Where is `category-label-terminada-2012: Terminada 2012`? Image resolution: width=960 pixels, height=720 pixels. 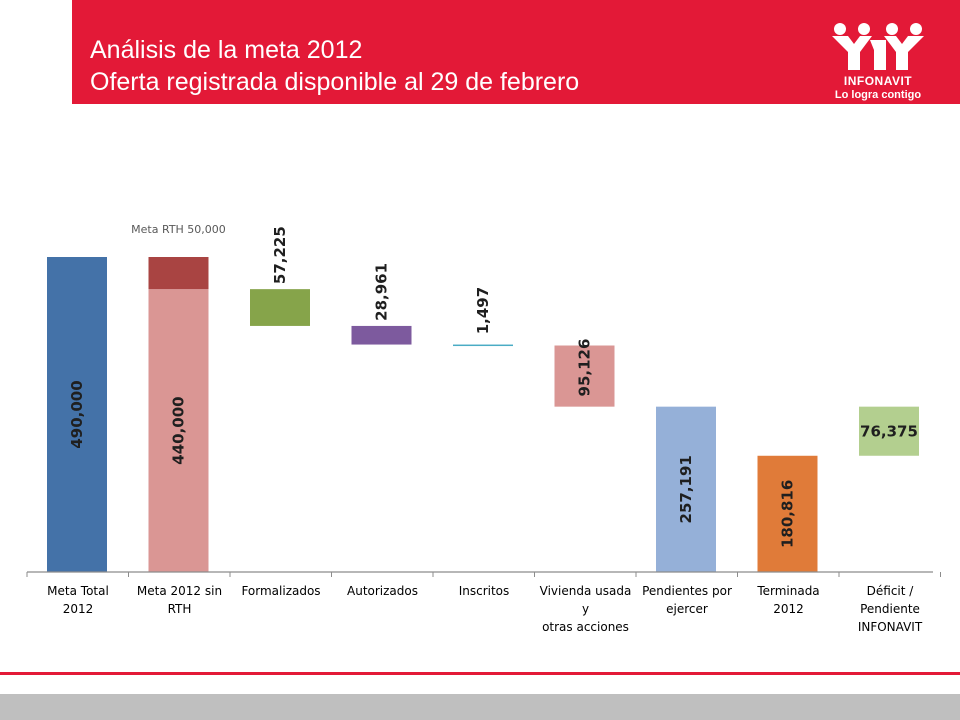 category-label-terminada-2012: Terminada 2012 is located at coordinates (789, 600).